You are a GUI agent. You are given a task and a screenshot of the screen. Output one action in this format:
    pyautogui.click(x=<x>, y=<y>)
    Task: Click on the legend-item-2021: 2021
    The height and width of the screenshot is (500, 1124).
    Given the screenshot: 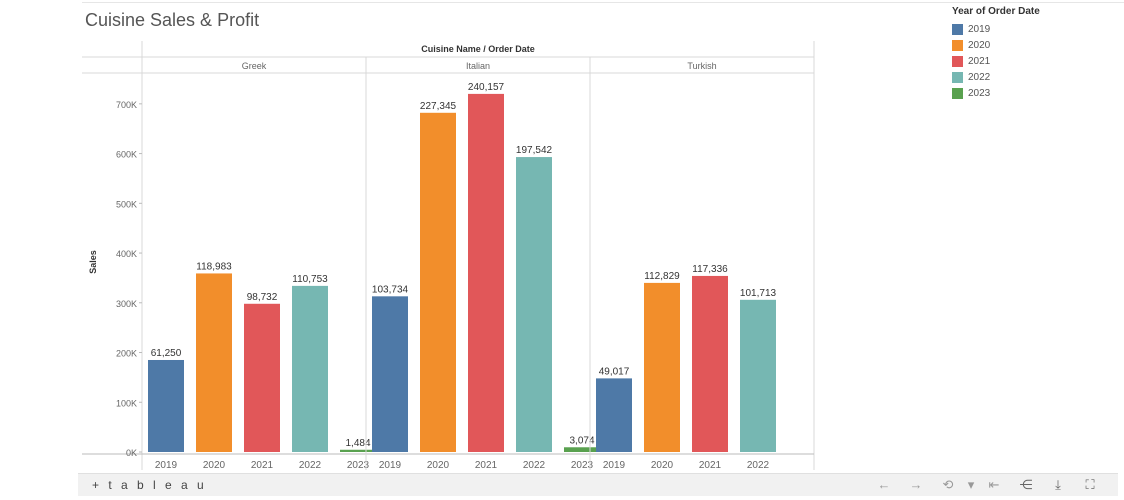 What is the action you would take?
    pyautogui.click(x=996, y=61)
    